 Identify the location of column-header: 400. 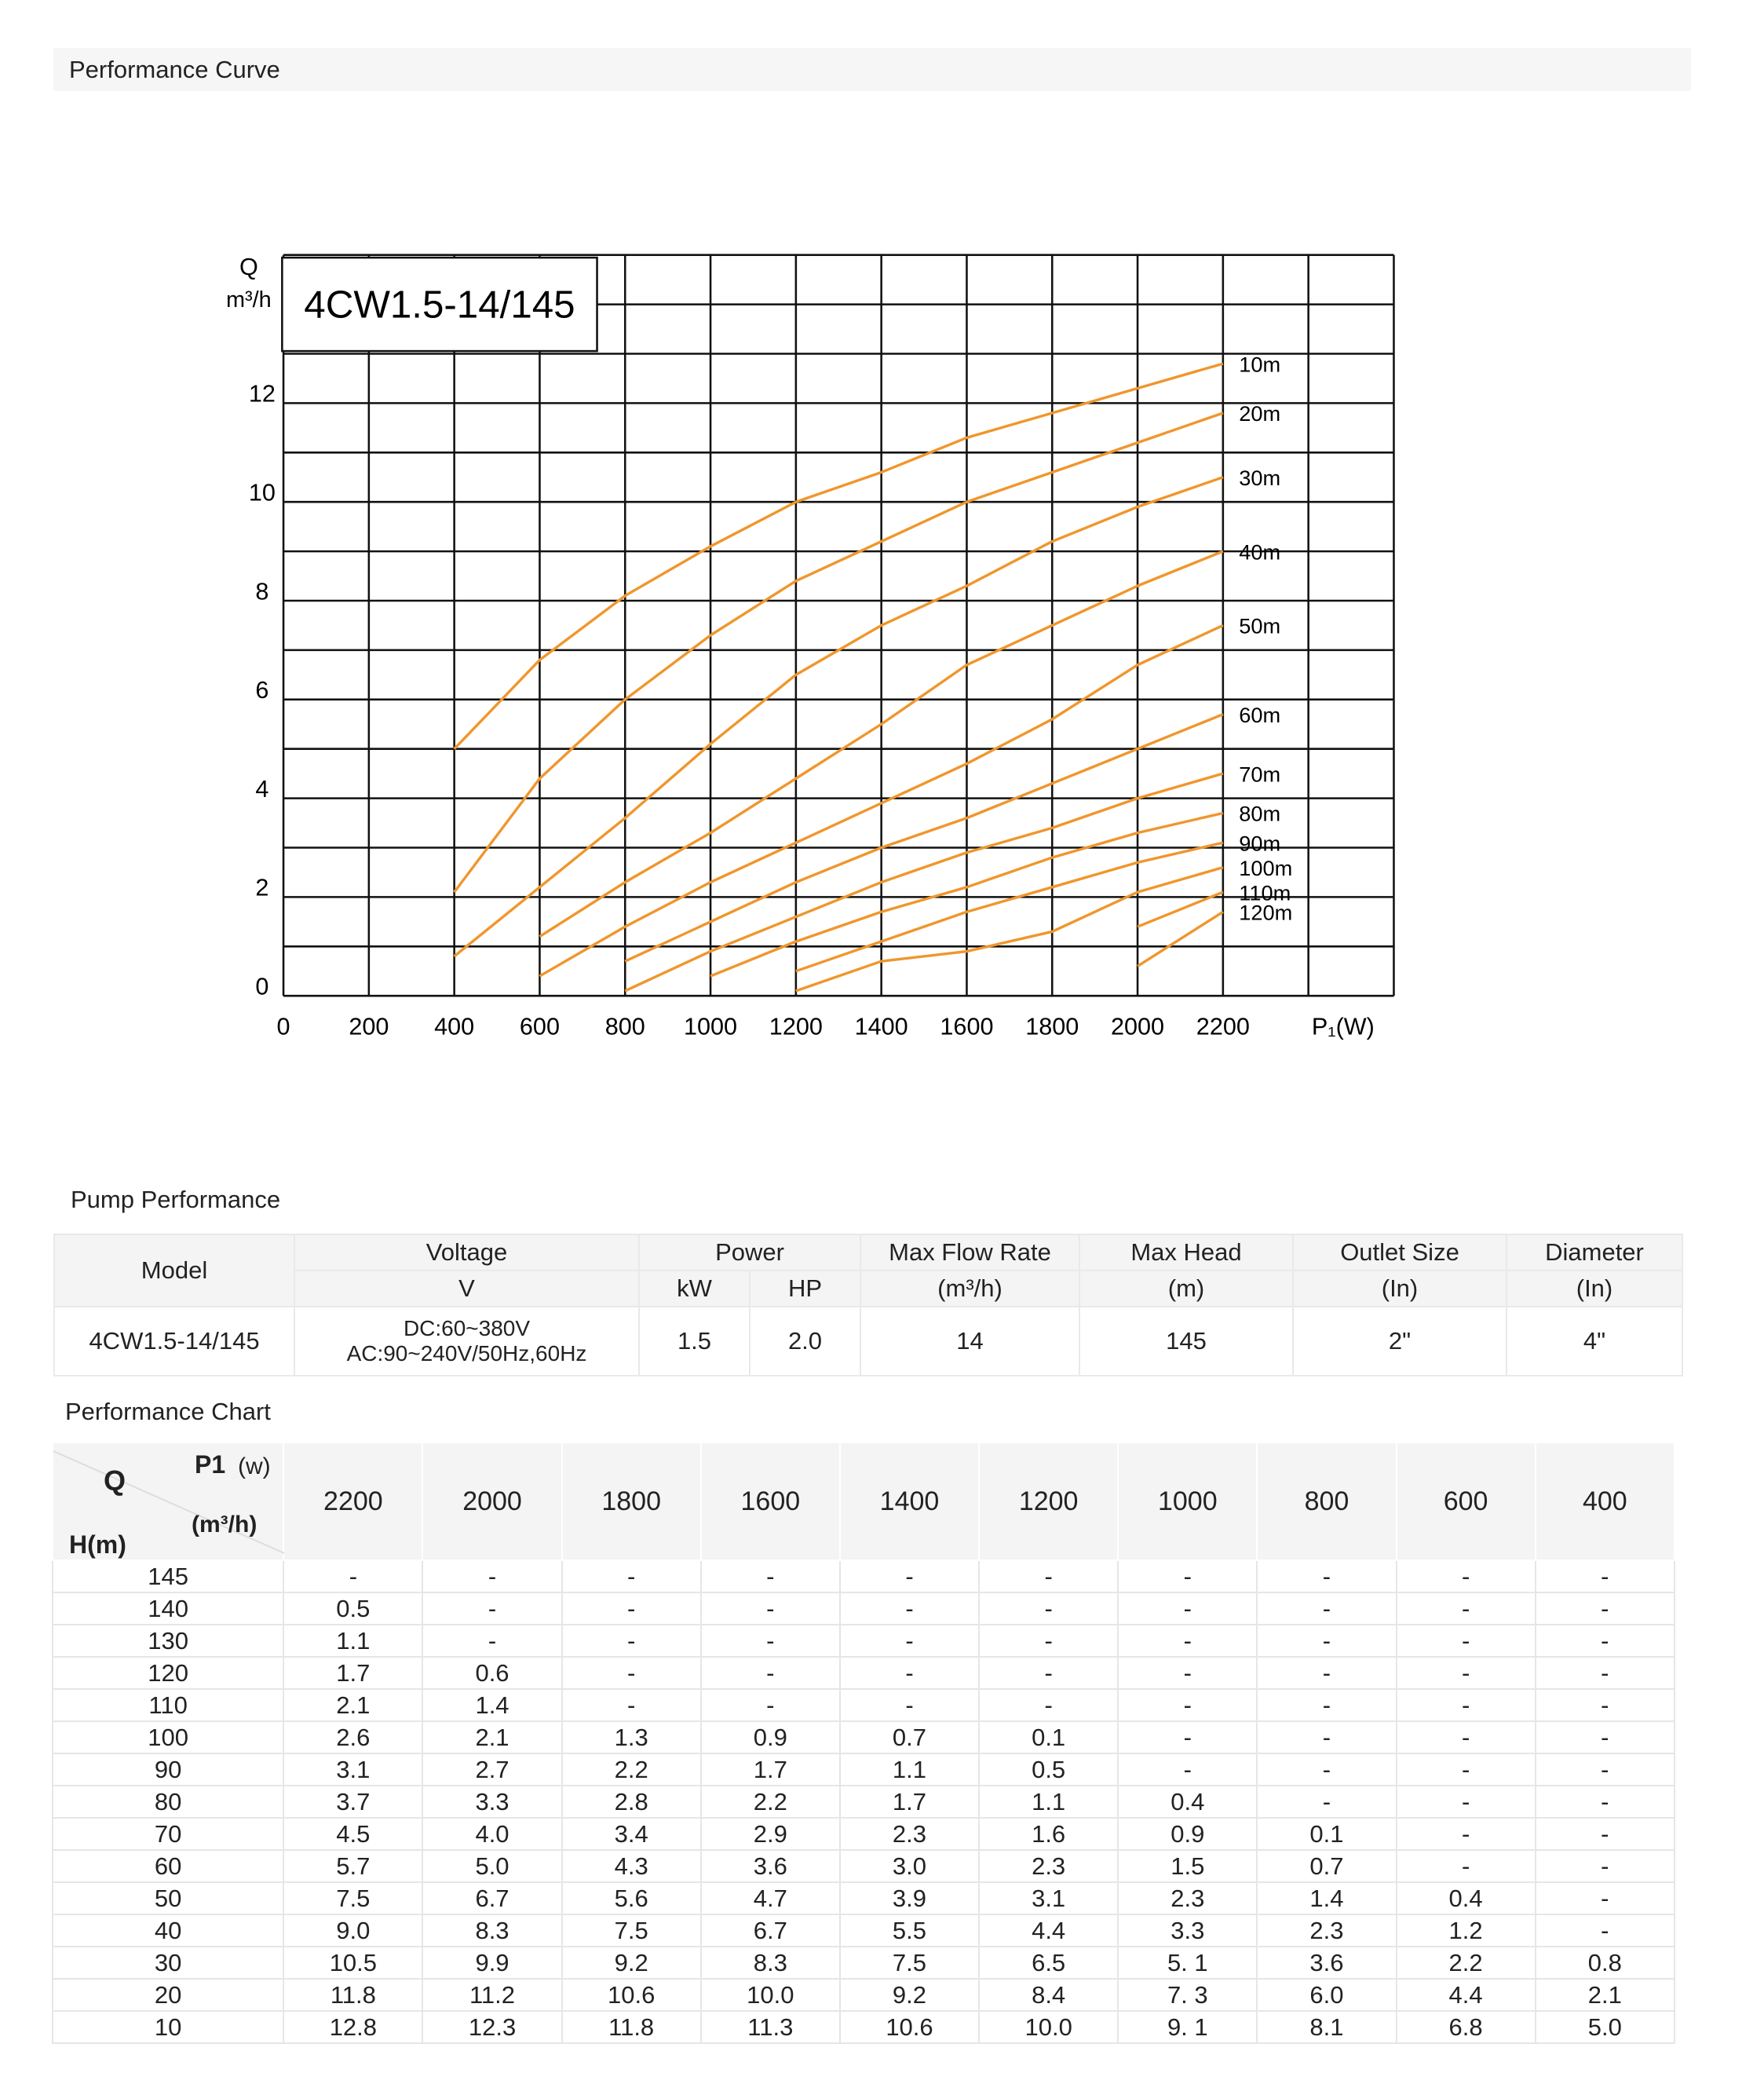
(1605, 1501).